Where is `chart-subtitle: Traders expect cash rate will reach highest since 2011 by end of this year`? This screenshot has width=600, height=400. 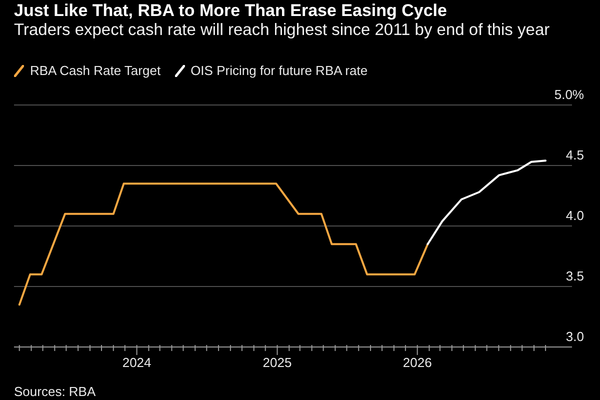 chart-subtitle: Traders expect cash rate will reach highest since 2011 by end of this year is located at coordinates (282, 30).